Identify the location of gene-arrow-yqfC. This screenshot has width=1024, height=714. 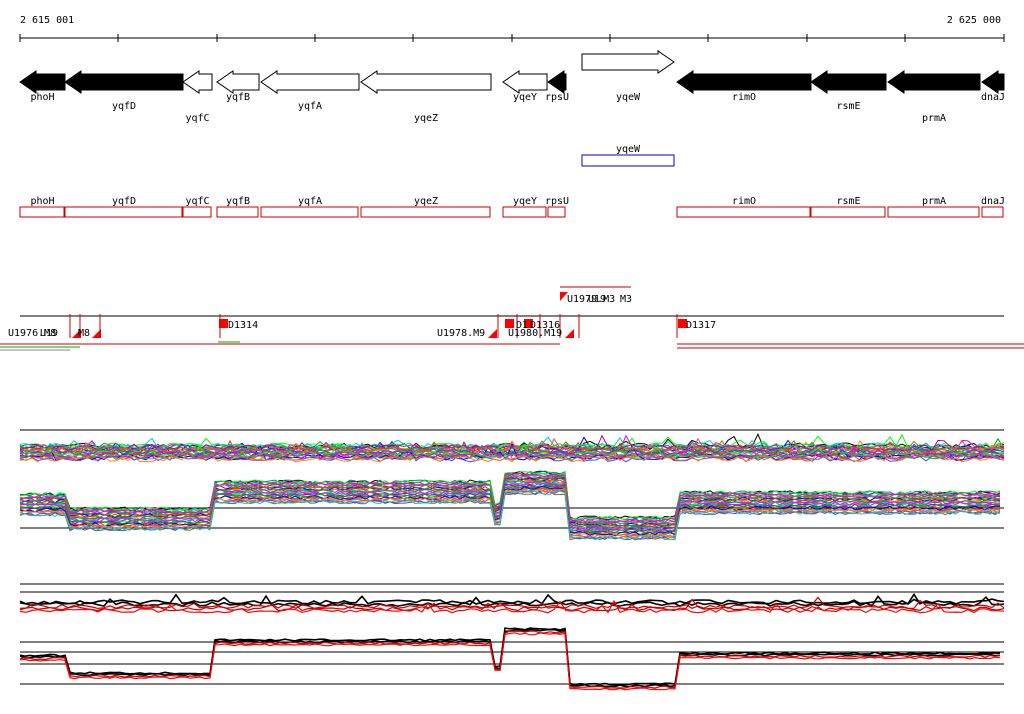
(197, 82).